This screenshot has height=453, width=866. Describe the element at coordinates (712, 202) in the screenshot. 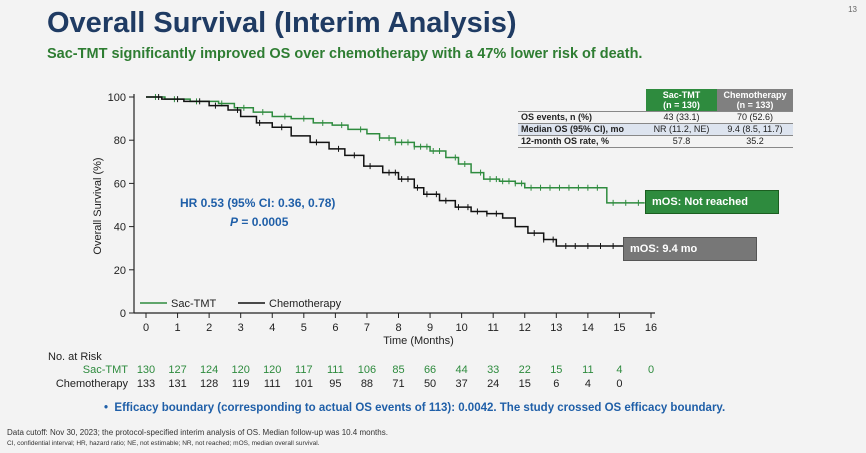

I see `mos-sac-label: mOS: Not reached` at that location.